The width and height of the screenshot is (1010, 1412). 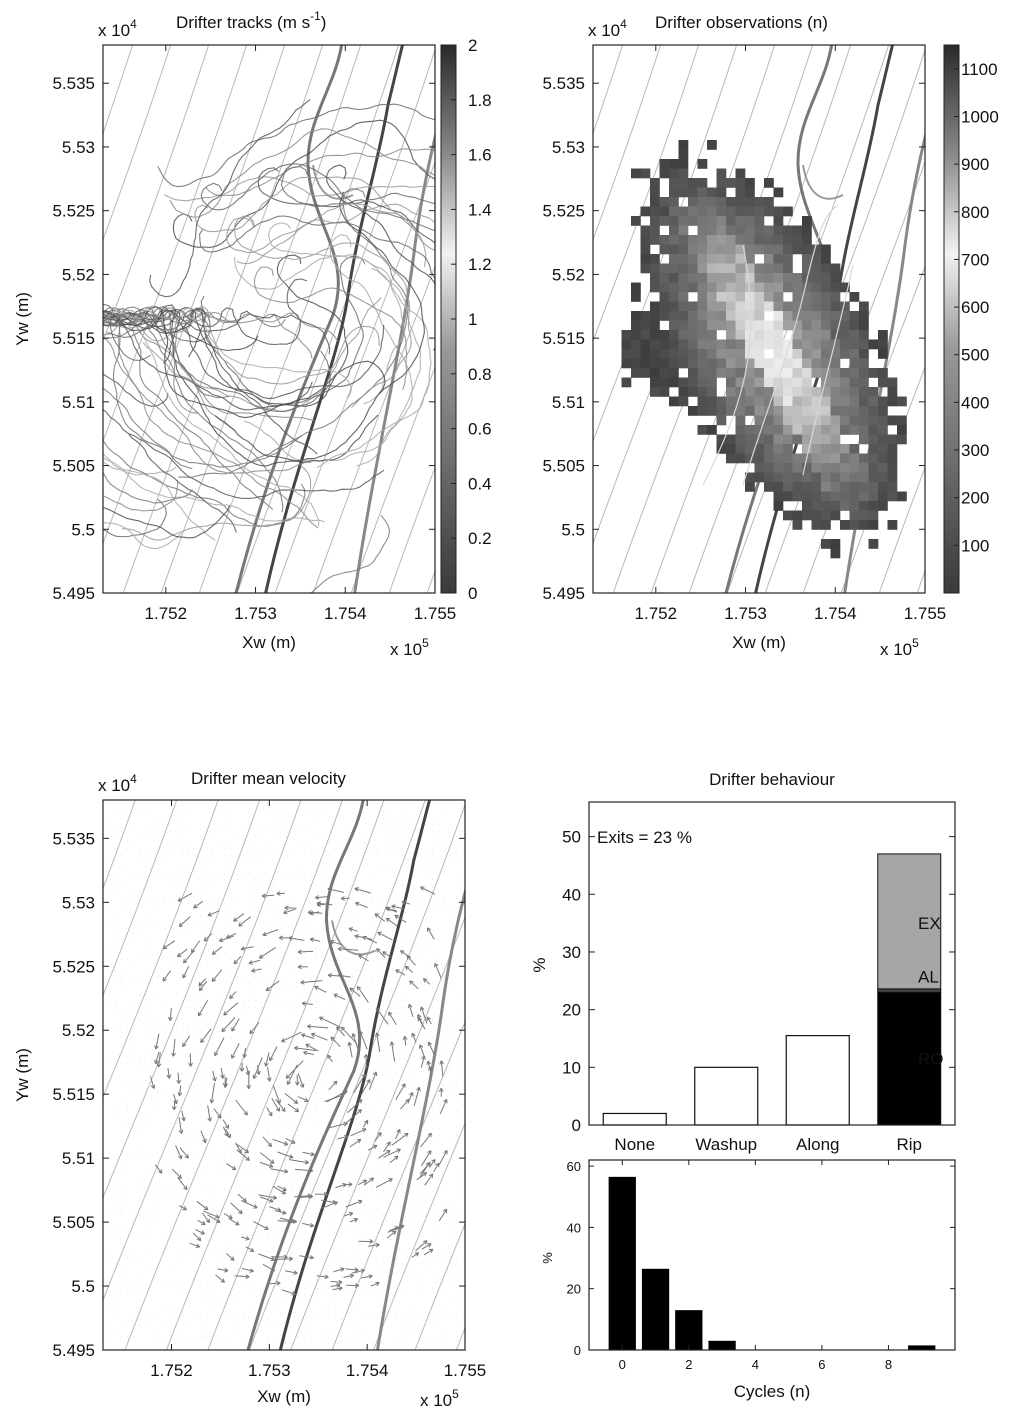 What do you see at coordinates (823, 182) in the screenshot?
I see `bar-contour` at bounding box center [823, 182].